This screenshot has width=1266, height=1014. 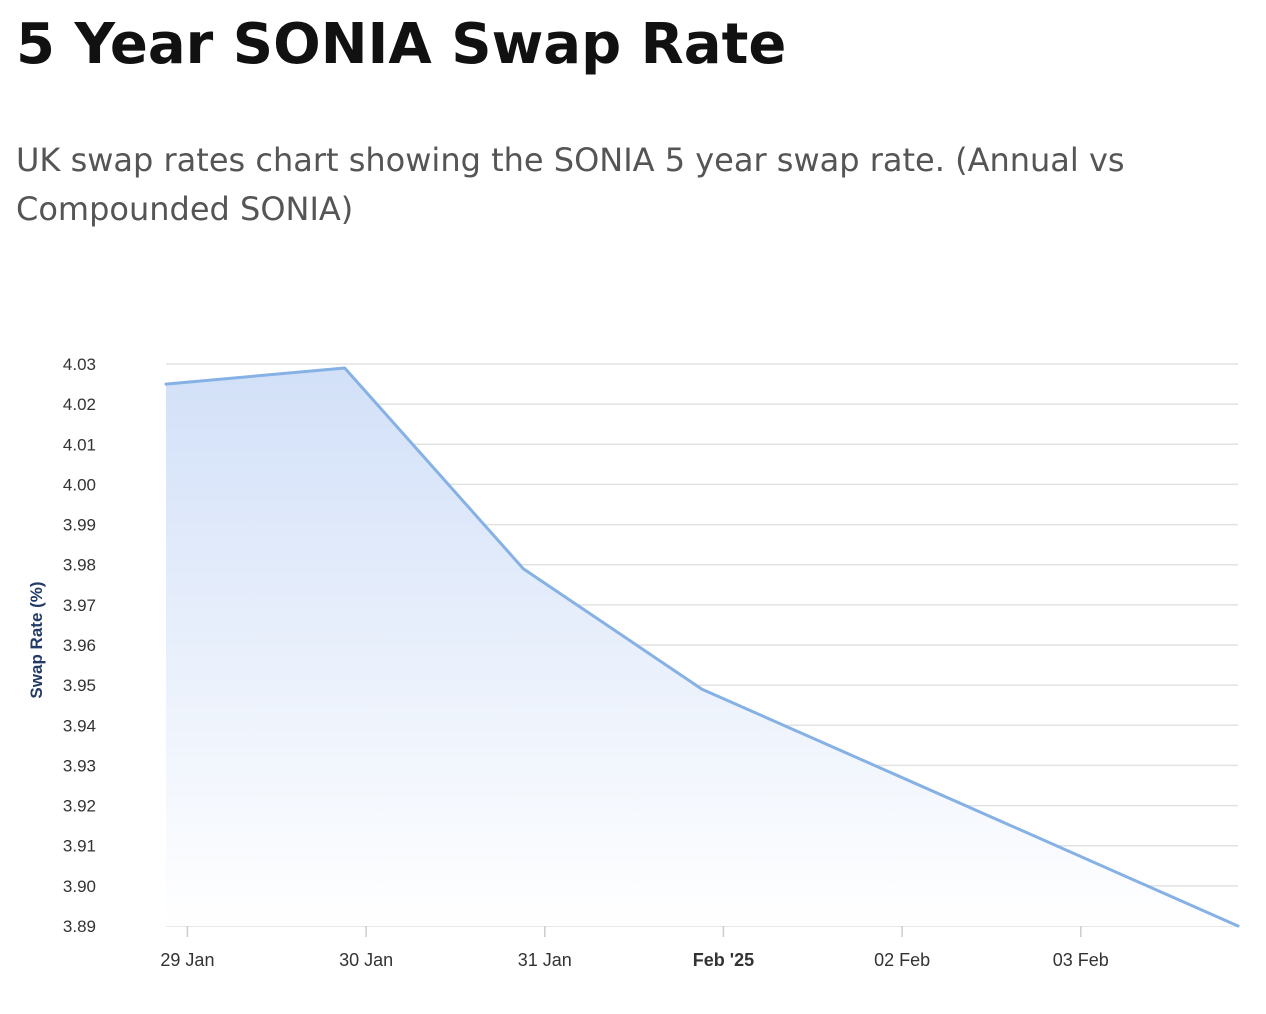 What do you see at coordinates (79, 484) in the screenshot?
I see `y-tick-label: 4.00` at bounding box center [79, 484].